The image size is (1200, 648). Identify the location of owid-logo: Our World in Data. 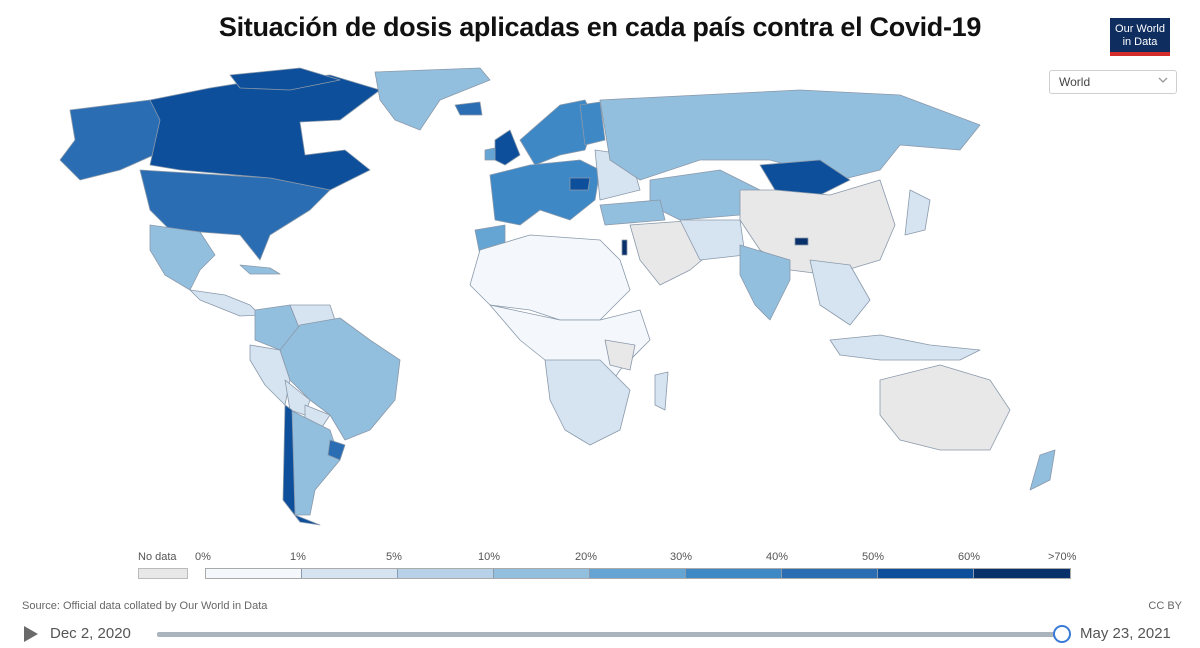
(1140, 37).